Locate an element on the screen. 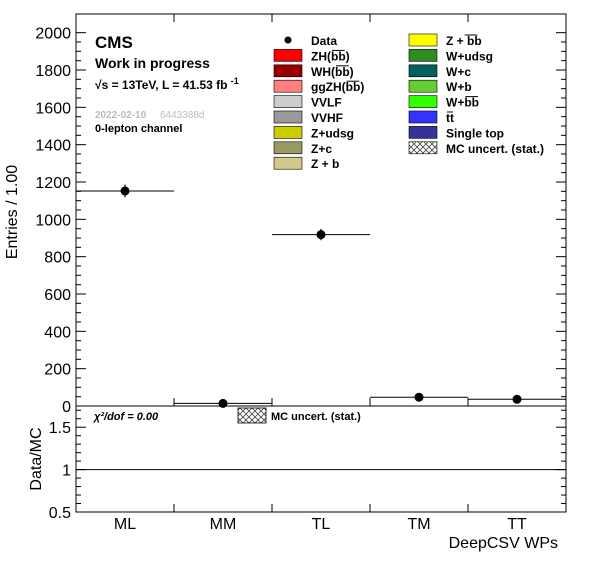 The image size is (596, 577). legend-label: WH(bb) is located at coordinates (332, 72).